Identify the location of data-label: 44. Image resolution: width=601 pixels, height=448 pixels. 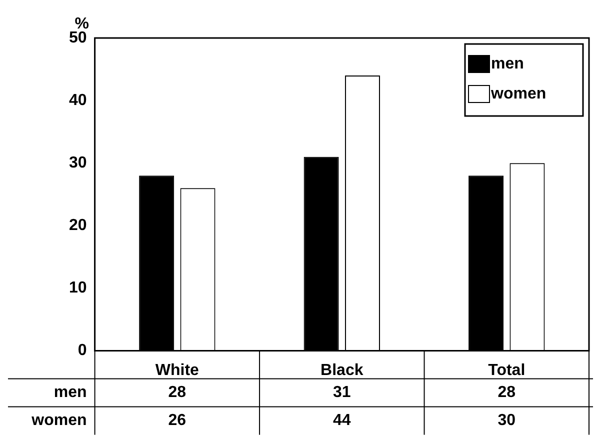
(342, 421).